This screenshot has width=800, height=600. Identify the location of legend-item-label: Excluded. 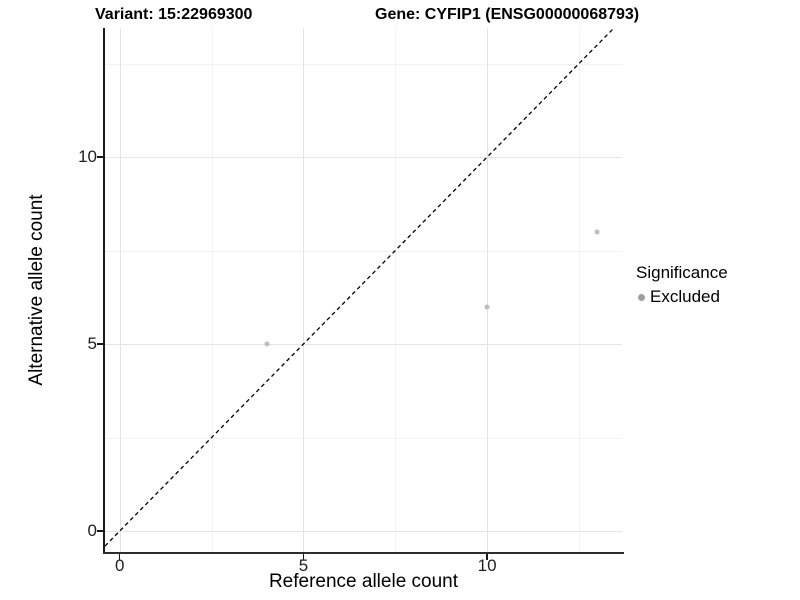
(685, 296).